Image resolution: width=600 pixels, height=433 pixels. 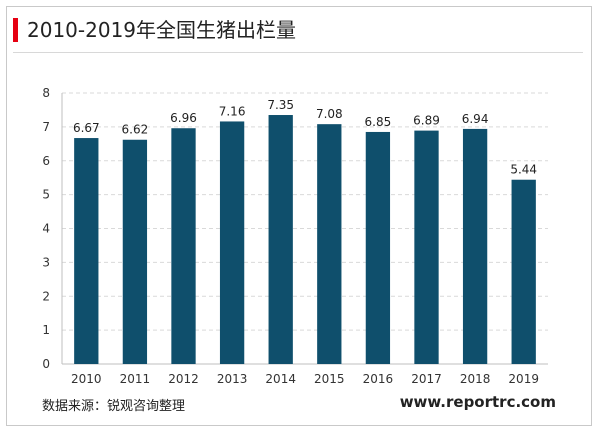 What do you see at coordinates (477, 402) in the screenshot?
I see `website-url: www.reportrc.com` at bounding box center [477, 402].